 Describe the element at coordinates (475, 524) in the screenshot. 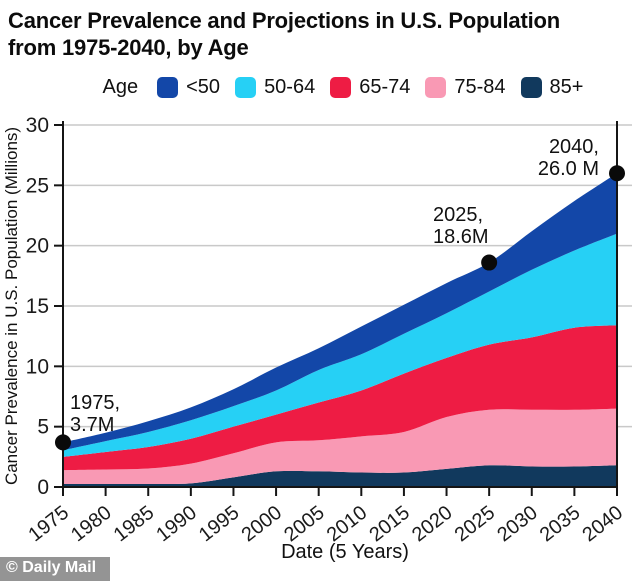

I see `x-tick-label-2025: 2025` at that location.